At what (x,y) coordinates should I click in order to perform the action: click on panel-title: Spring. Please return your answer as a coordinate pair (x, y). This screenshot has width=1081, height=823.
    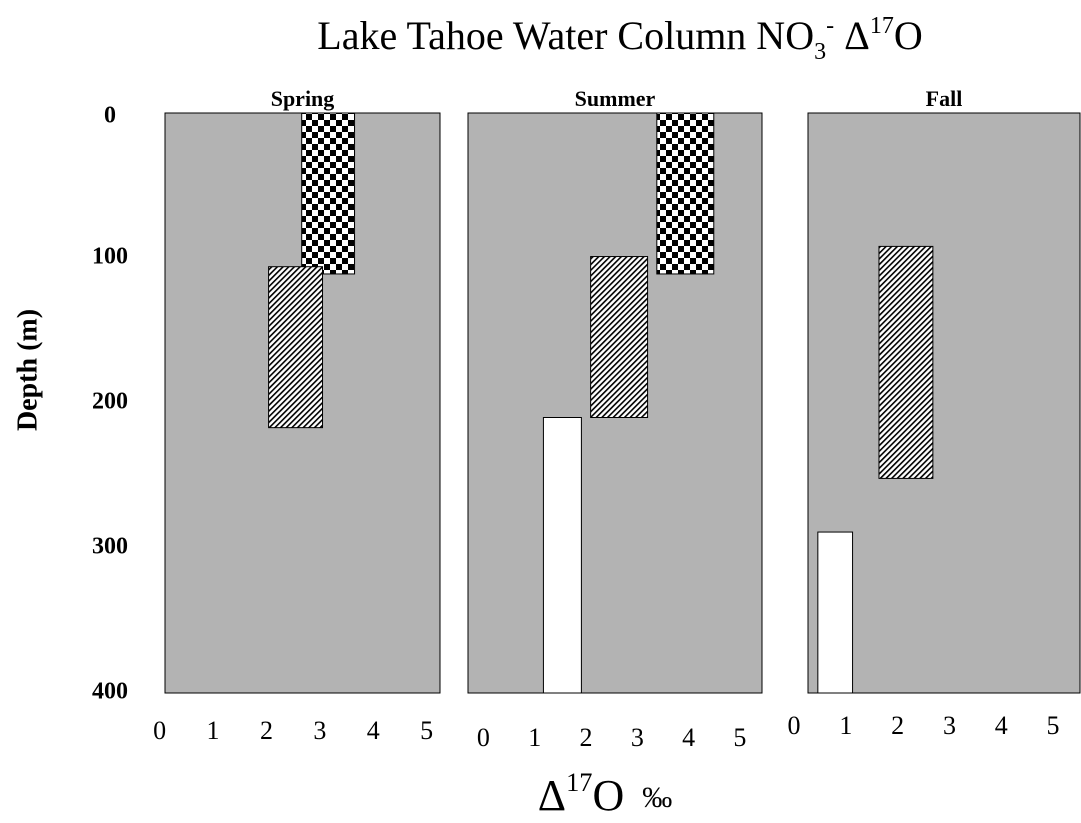
    Looking at the image, I should click on (303, 98).